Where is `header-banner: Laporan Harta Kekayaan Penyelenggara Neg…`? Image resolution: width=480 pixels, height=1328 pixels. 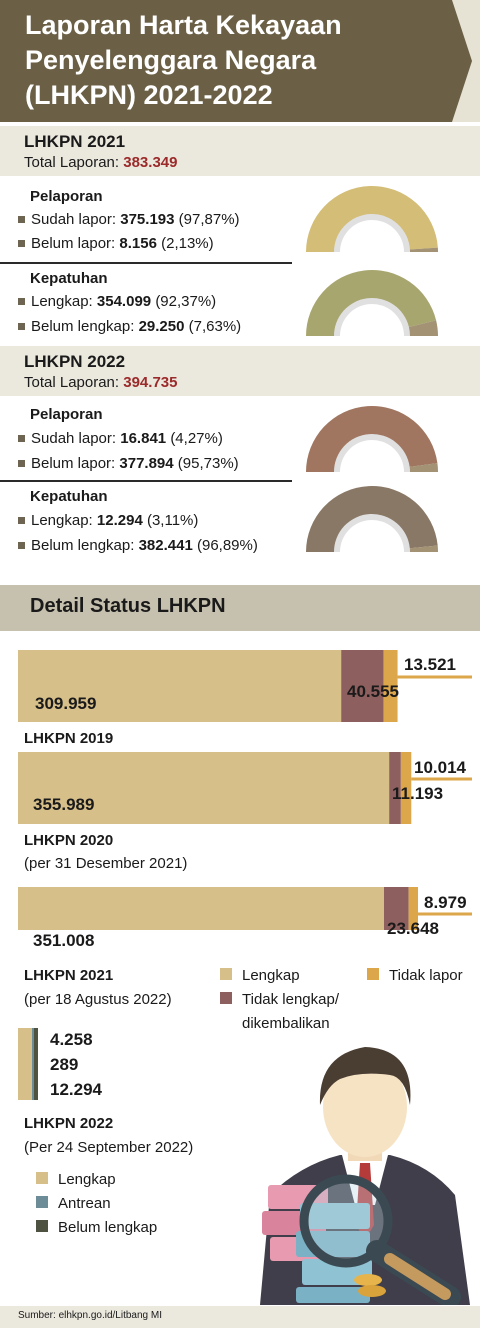
header-banner: Laporan Harta Kekayaan Penyelenggara Neg… is located at coordinates (240, 61).